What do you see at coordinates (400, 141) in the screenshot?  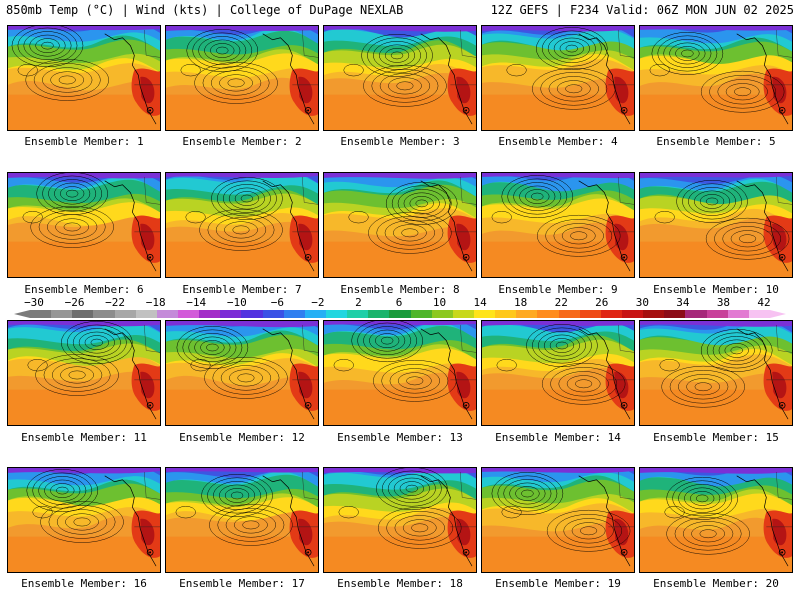 I see `ensemble-member-label: Ensemble Member: 3` at bounding box center [400, 141].